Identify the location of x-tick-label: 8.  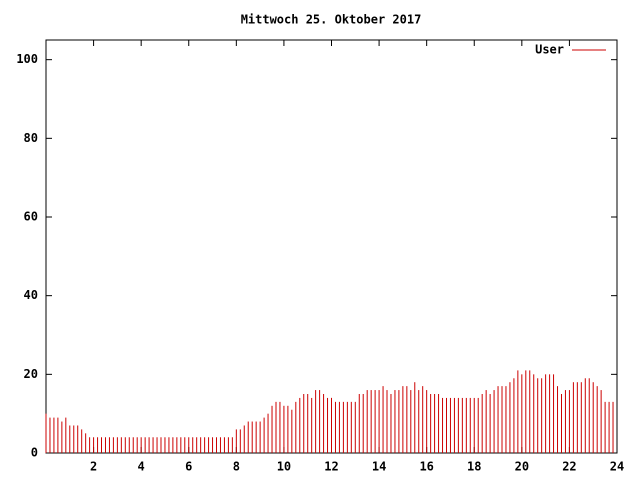
(236, 467).